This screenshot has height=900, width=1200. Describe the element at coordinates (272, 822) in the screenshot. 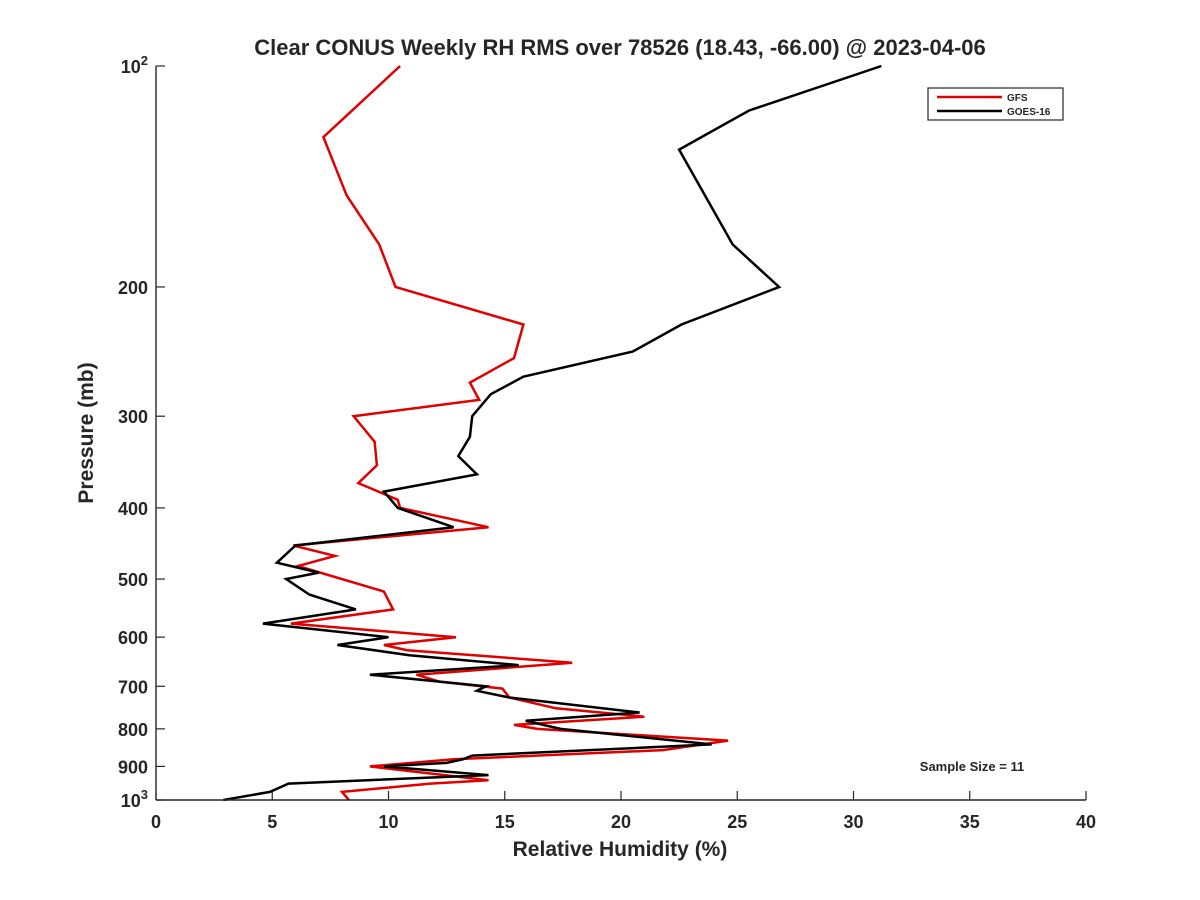

I see `x-tick-label: 5` at that location.